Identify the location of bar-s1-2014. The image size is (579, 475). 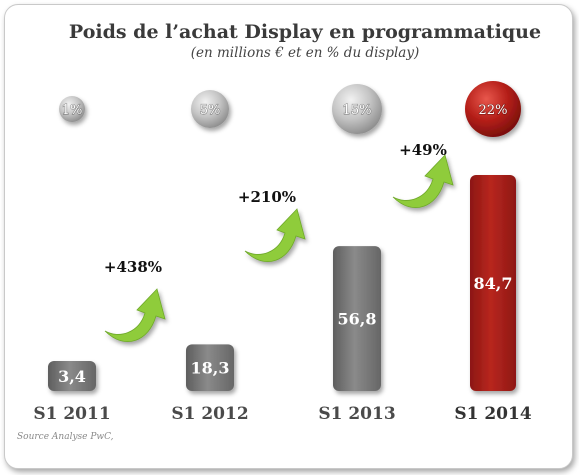
(493, 283).